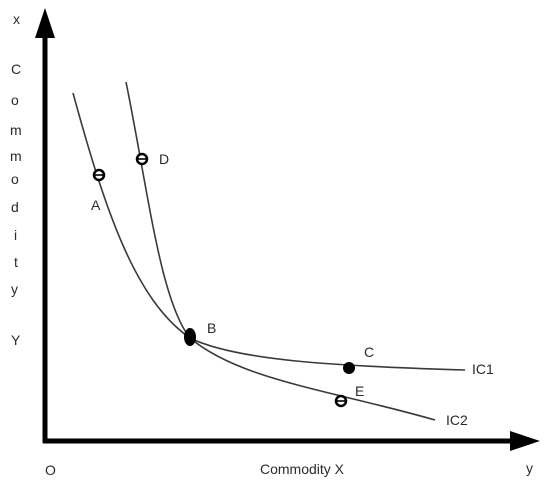 The height and width of the screenshot is (484, 544). Describe the element at coordinates (16, 69) in the screenshot. I see `y-axis-title-letter: C` at that location.